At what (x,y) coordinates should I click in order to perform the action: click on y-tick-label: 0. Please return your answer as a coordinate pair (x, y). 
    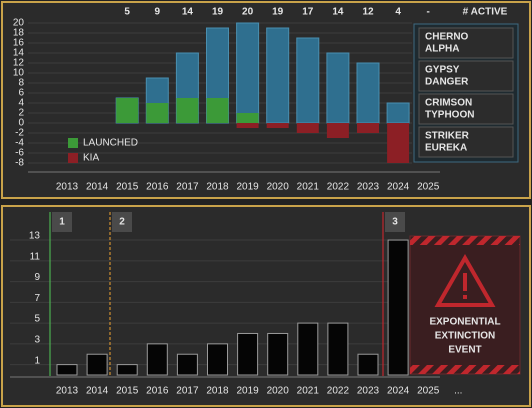
    Looking at the image, I should click on (21, 123).